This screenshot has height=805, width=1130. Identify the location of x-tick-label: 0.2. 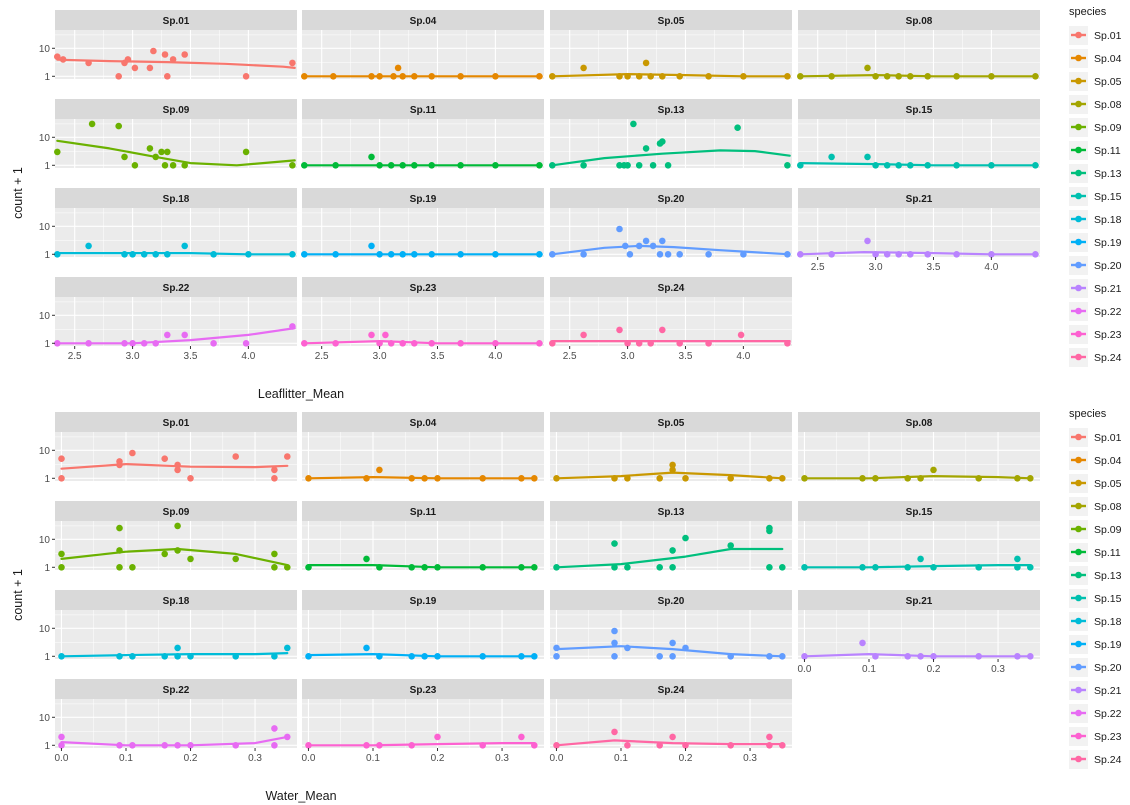
(191, 758).